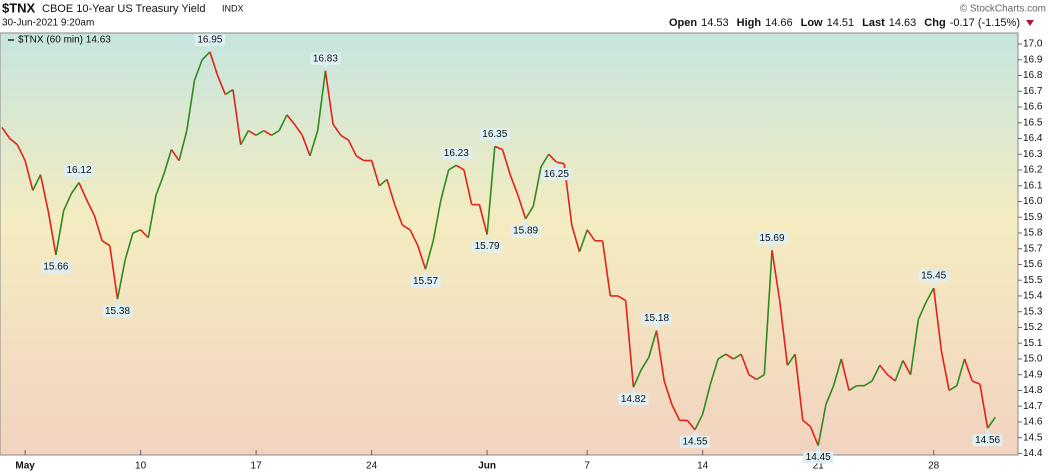  I want to click on y-tick-label: 14.7, so click(1033, 406).